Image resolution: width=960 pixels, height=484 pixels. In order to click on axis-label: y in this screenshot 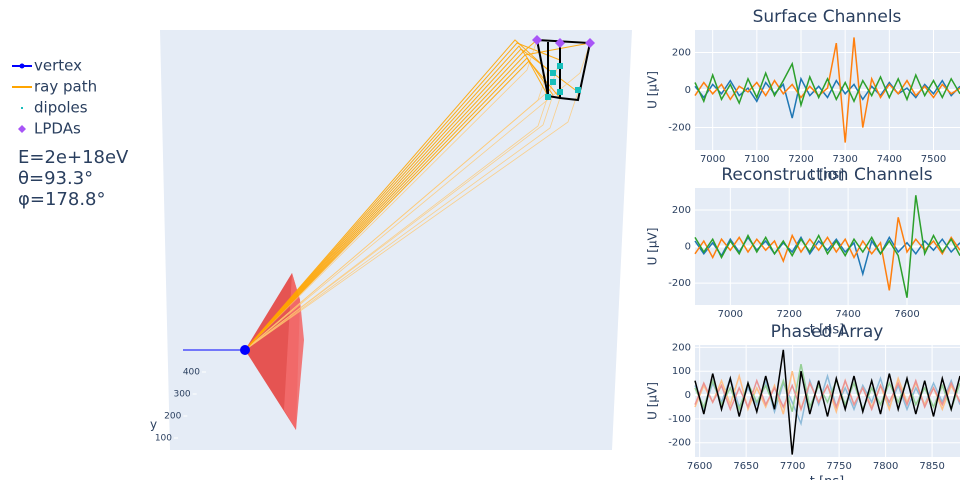, I will do `click(153, 425)`.